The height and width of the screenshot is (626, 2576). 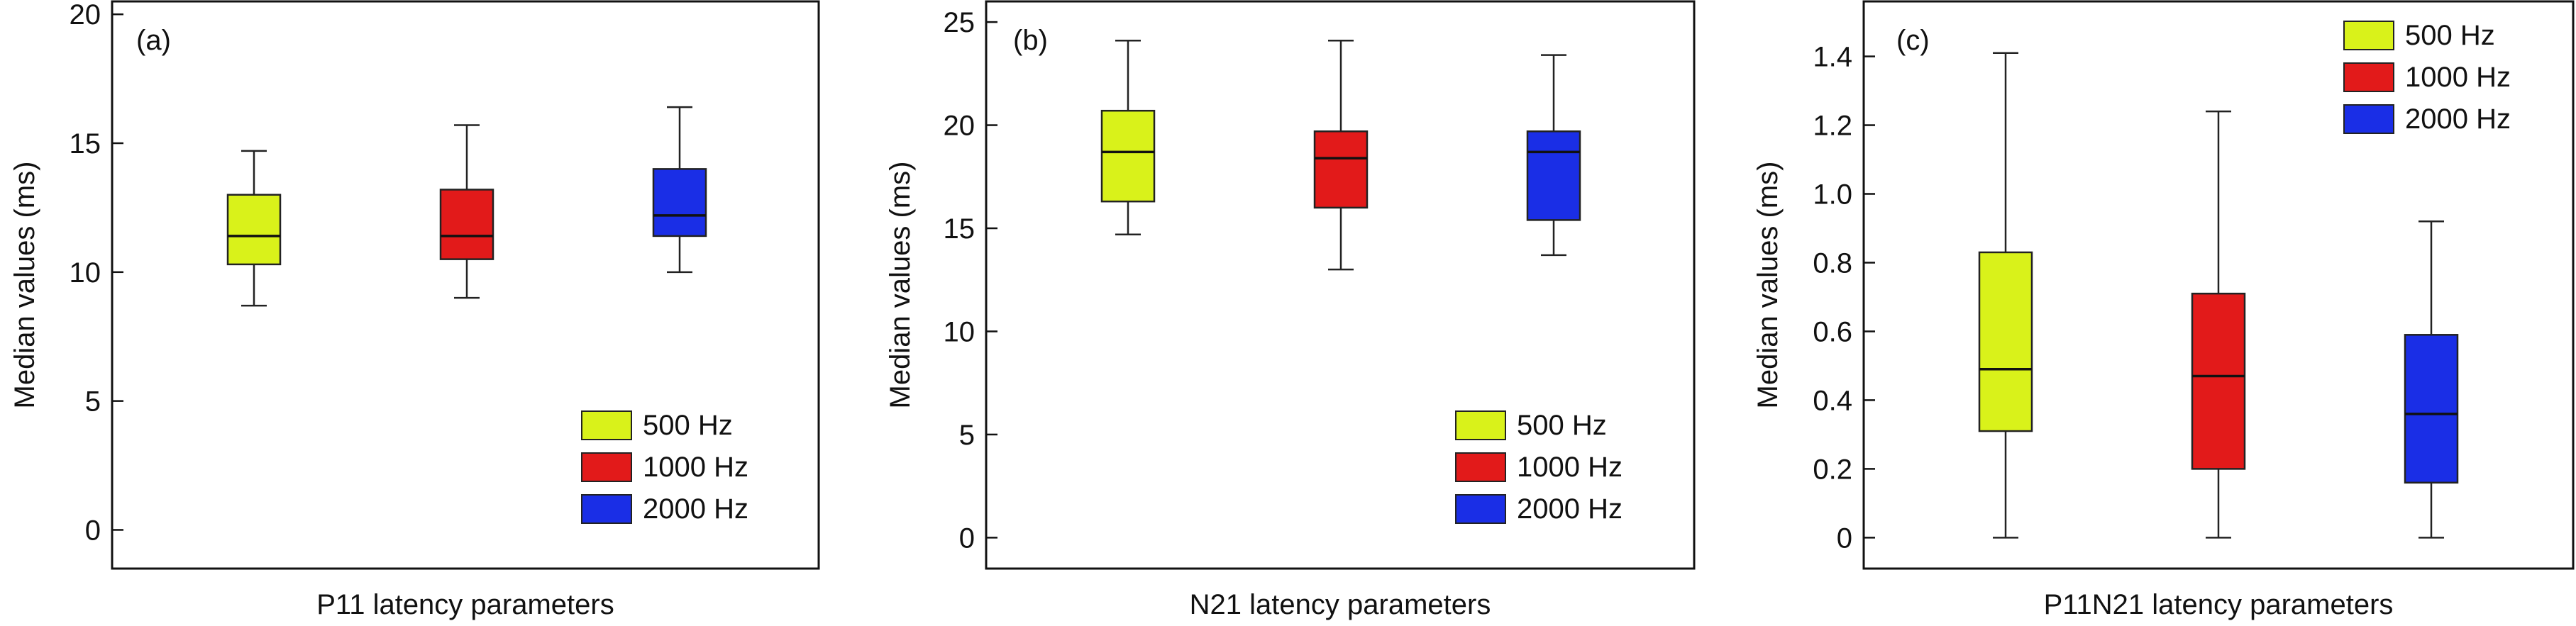 What do you see at coordinates (970, 280) in the screenshot?
I see `y-ticks: 0 5 10 15 20 25` at bounding box center [970, 280].